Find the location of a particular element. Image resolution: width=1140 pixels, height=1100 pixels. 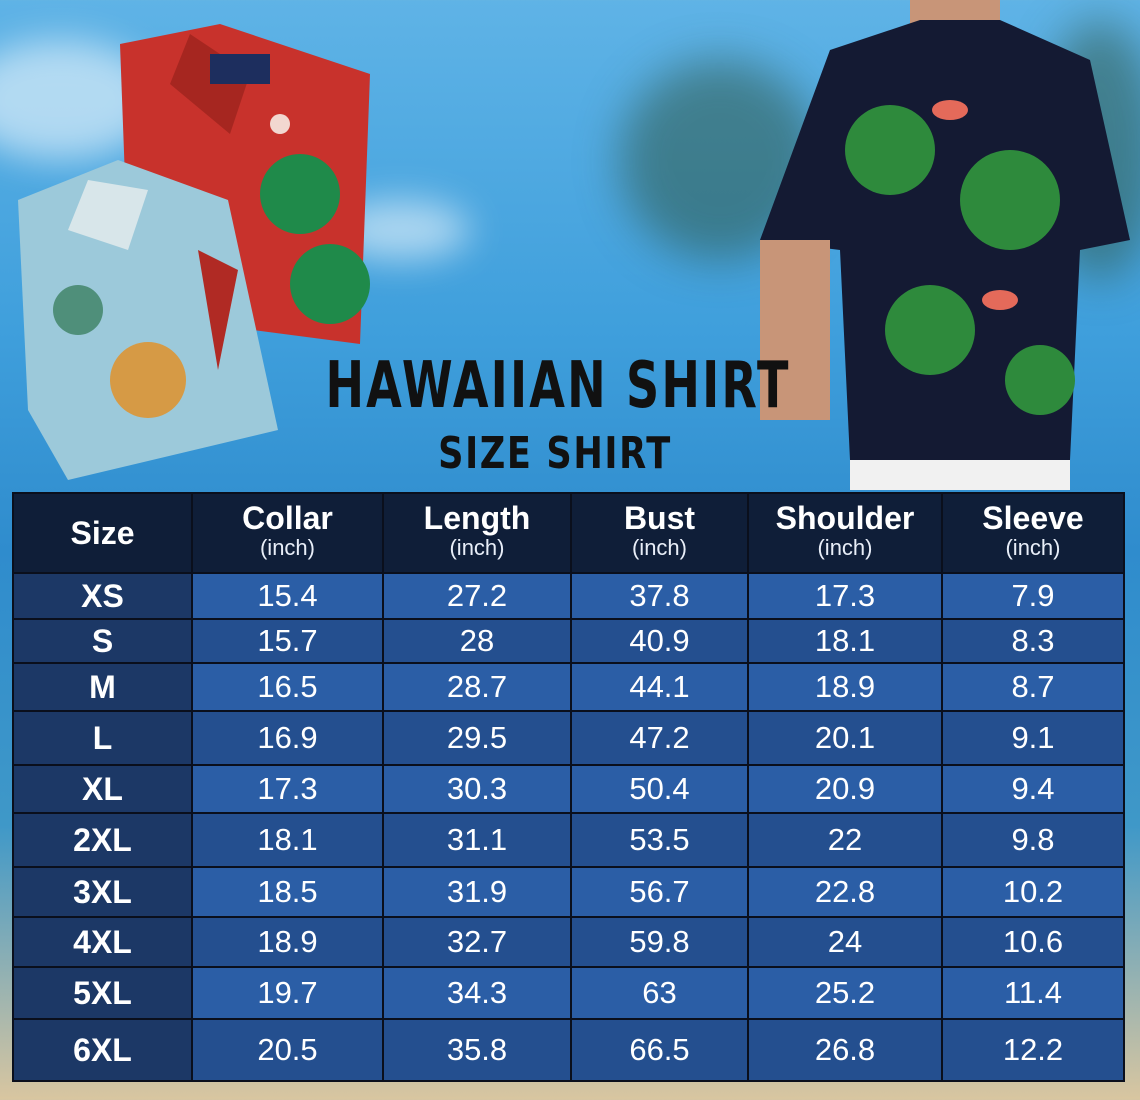

cell-size: XL is located at coordinates (102, 789).